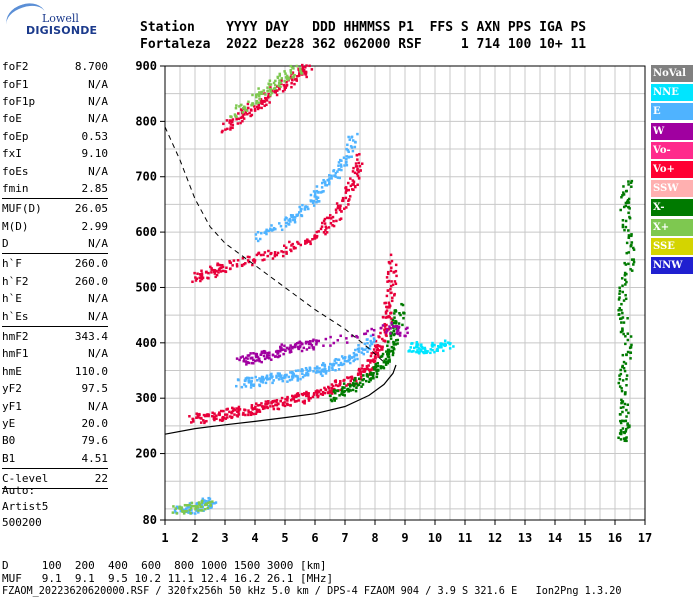 This screenshot has width=700, height=600. I want to click on param-row: MUF(D) 26.05, so click(55, 208).